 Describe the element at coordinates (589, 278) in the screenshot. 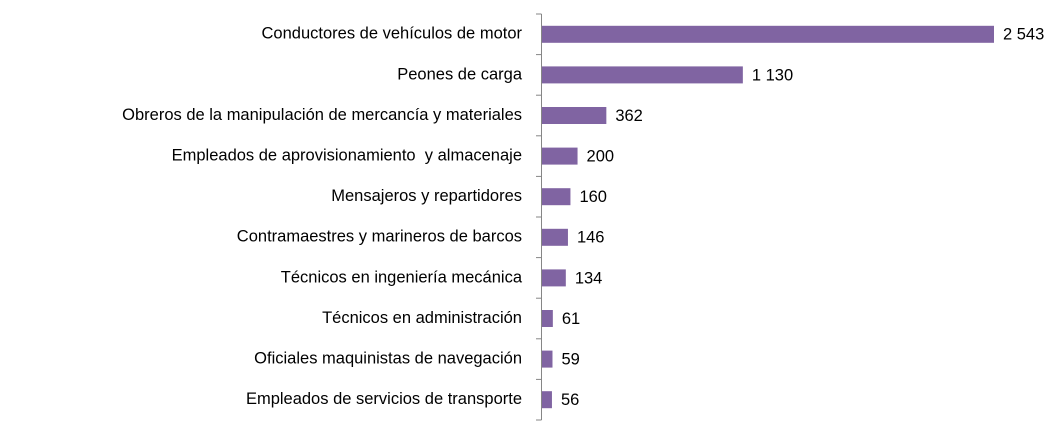

I see `value-label: 134` at that location.